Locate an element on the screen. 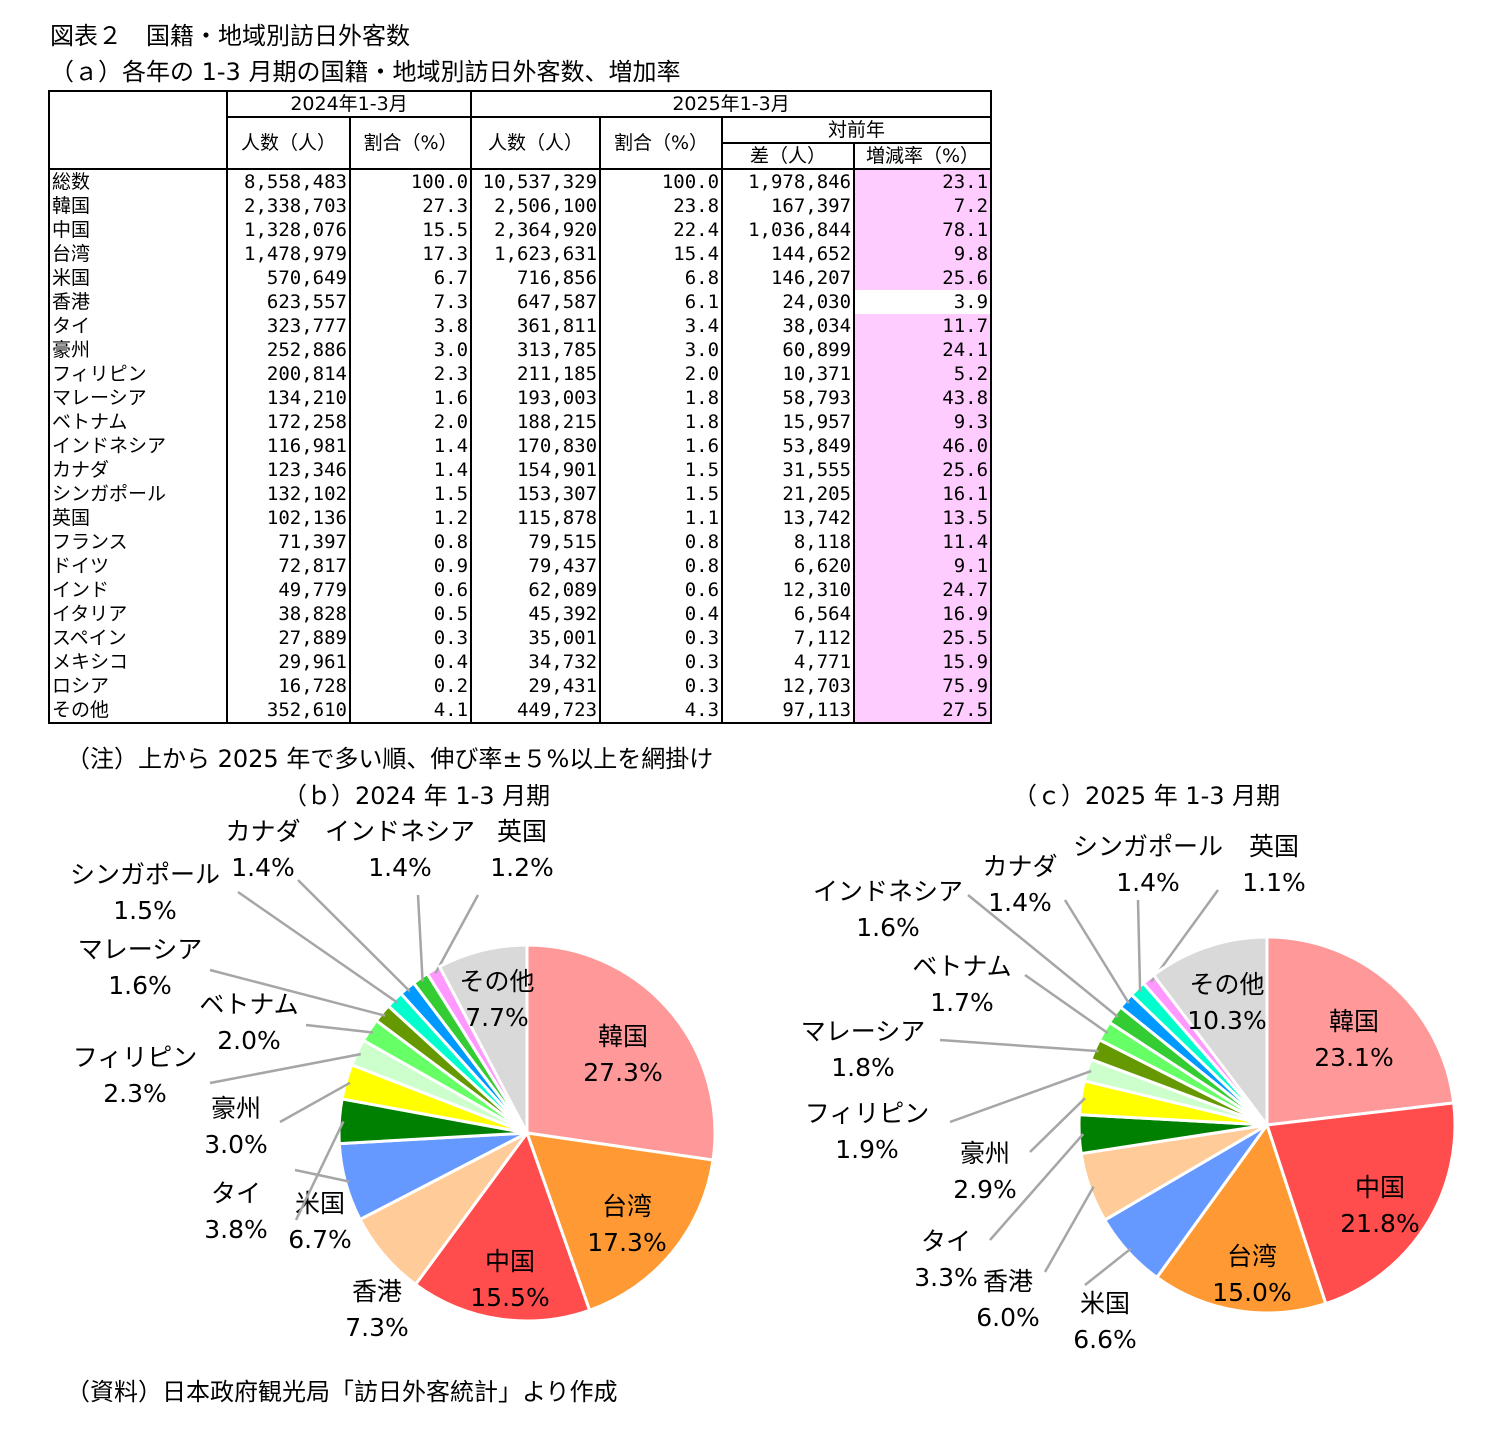 The image size is (1512, 1452). table-row: マレーシア 134,210 1.6 193,003 1.8 58,793 43.8 is located at coordinates (520, 398).